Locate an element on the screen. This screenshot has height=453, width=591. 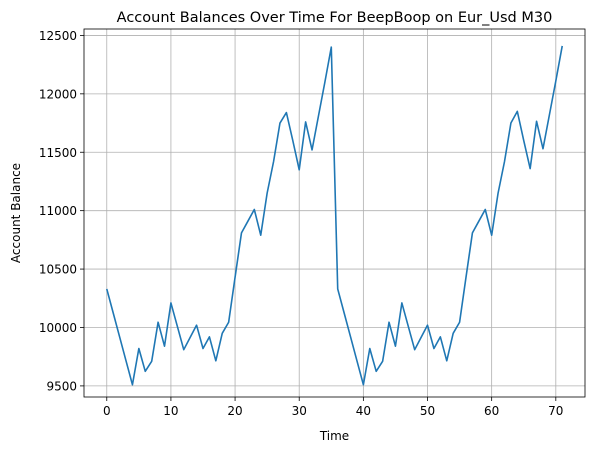
x-tick-label: 50 is located at coordinates (427, 411).